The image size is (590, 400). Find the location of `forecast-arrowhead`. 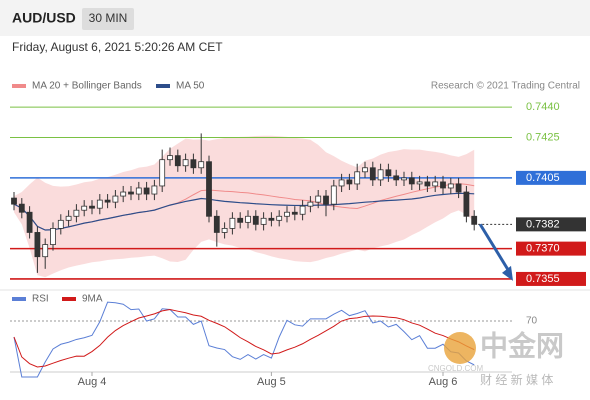

forecast-arrowhead is located at coordinates (507, 273).